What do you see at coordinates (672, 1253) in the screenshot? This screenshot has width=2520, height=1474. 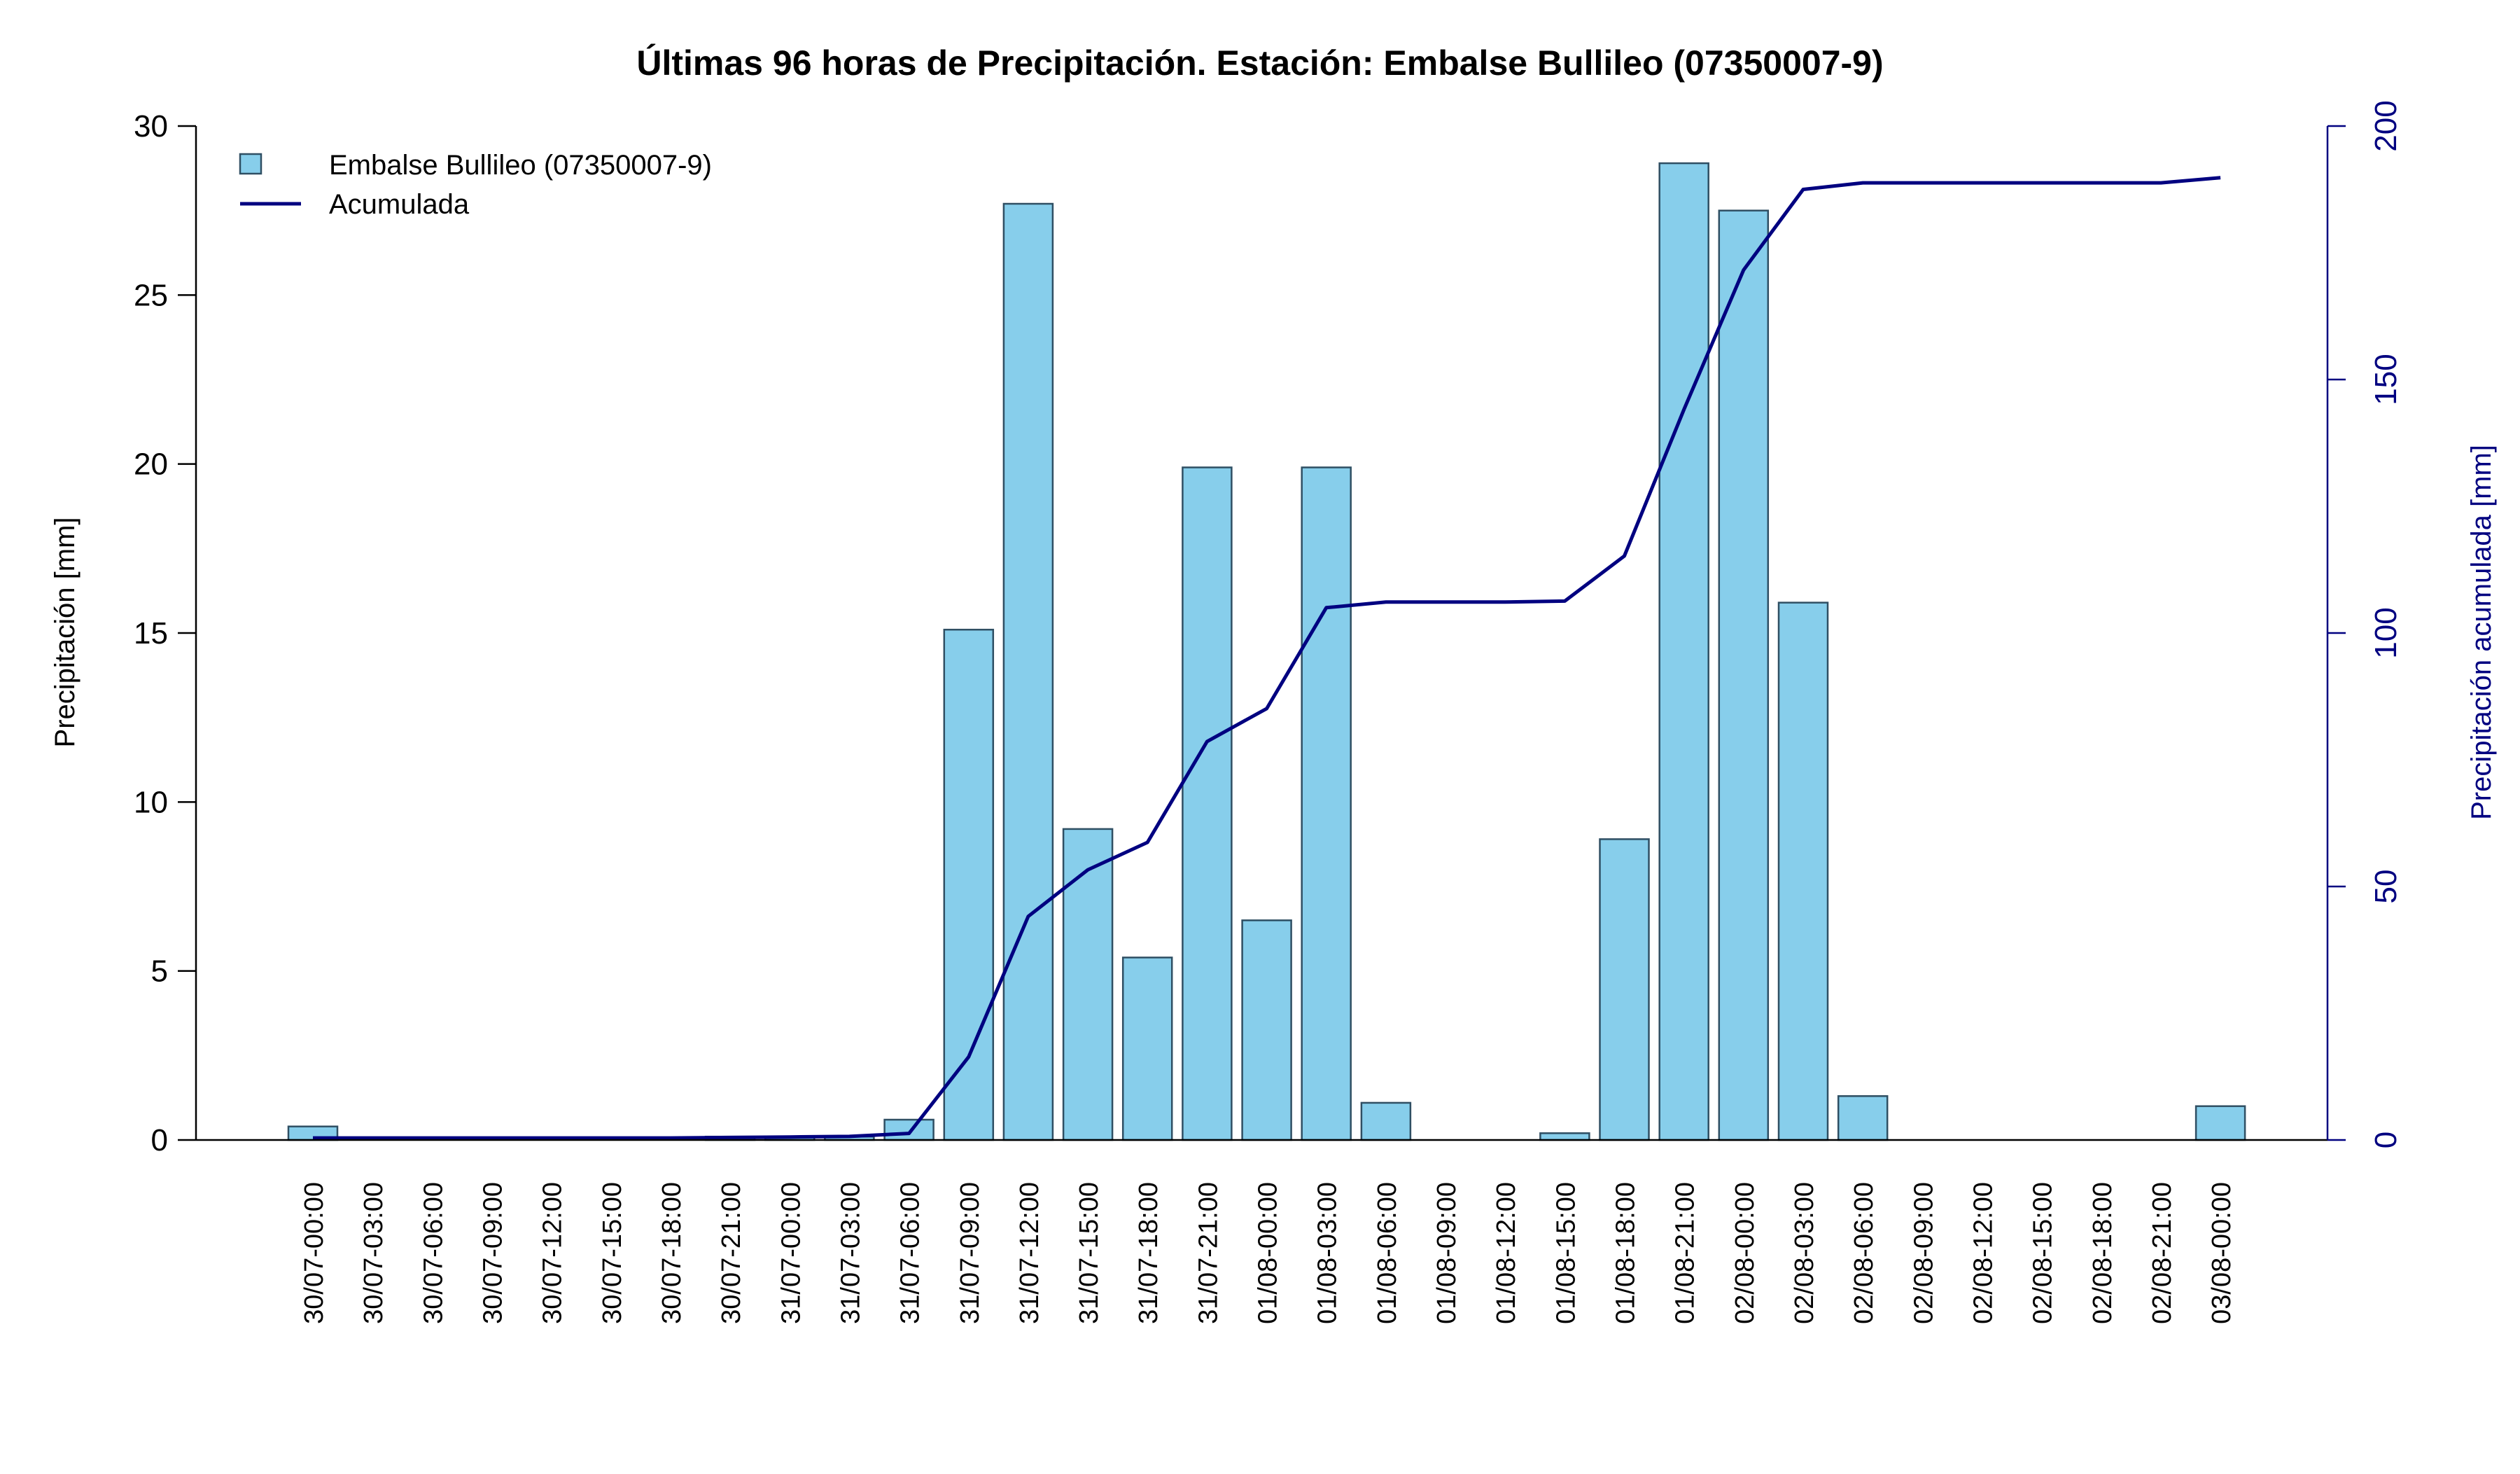 I see `x-tick-label: 30/07-18:00` at bounding box center [672, 1253].